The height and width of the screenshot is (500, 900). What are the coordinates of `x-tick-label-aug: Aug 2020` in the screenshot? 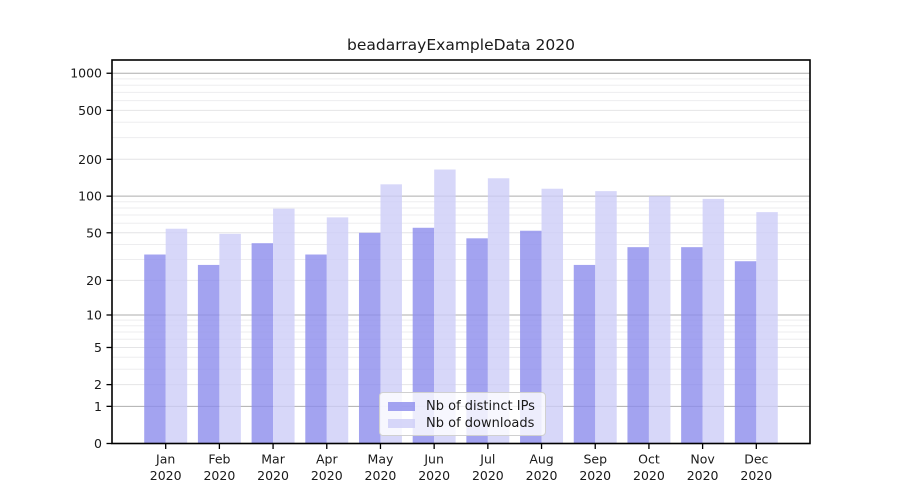 It's located at (542, 468).